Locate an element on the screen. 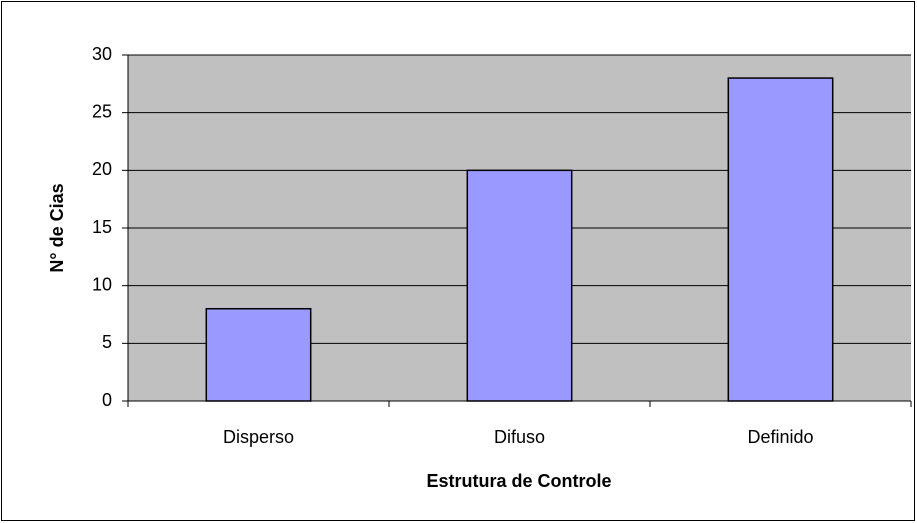  y-tick-label: 15 is located at coordinates (102, 227).